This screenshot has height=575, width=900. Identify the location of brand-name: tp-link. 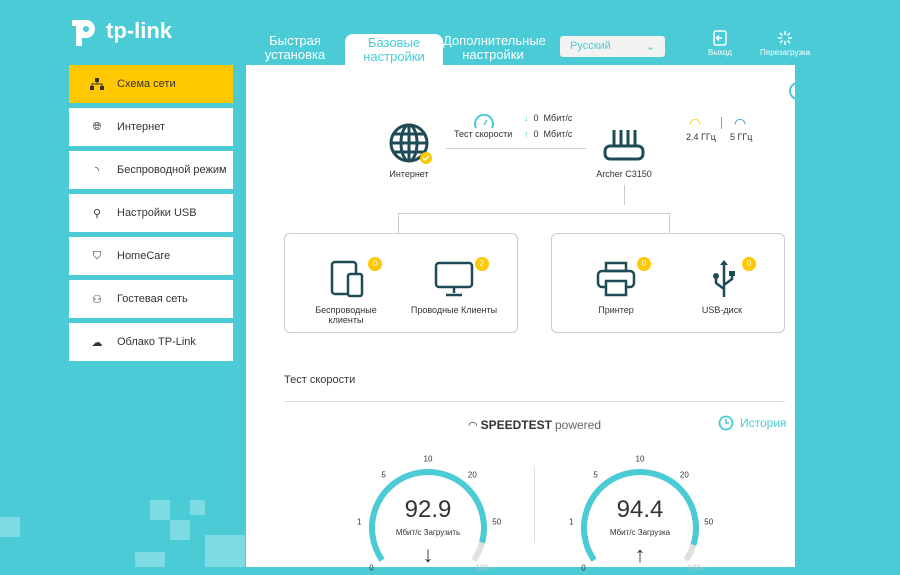
(139, 30).